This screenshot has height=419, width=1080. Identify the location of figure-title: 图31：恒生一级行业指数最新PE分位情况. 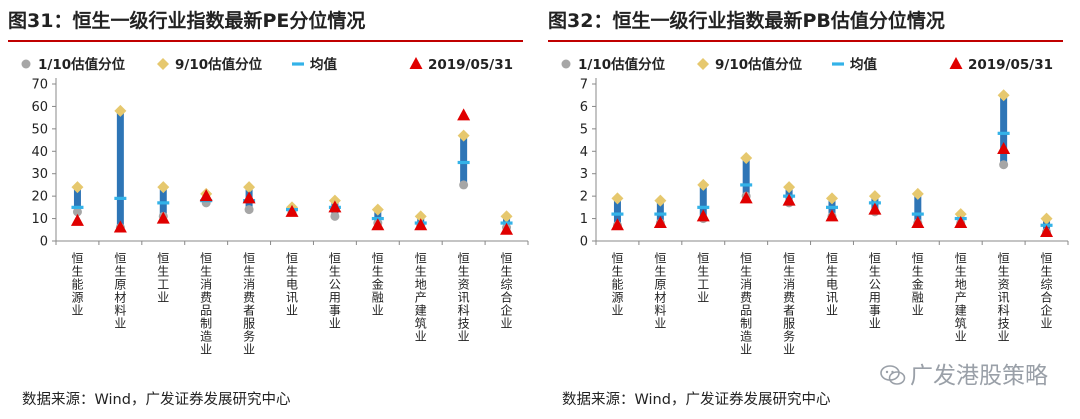
(187, 21).